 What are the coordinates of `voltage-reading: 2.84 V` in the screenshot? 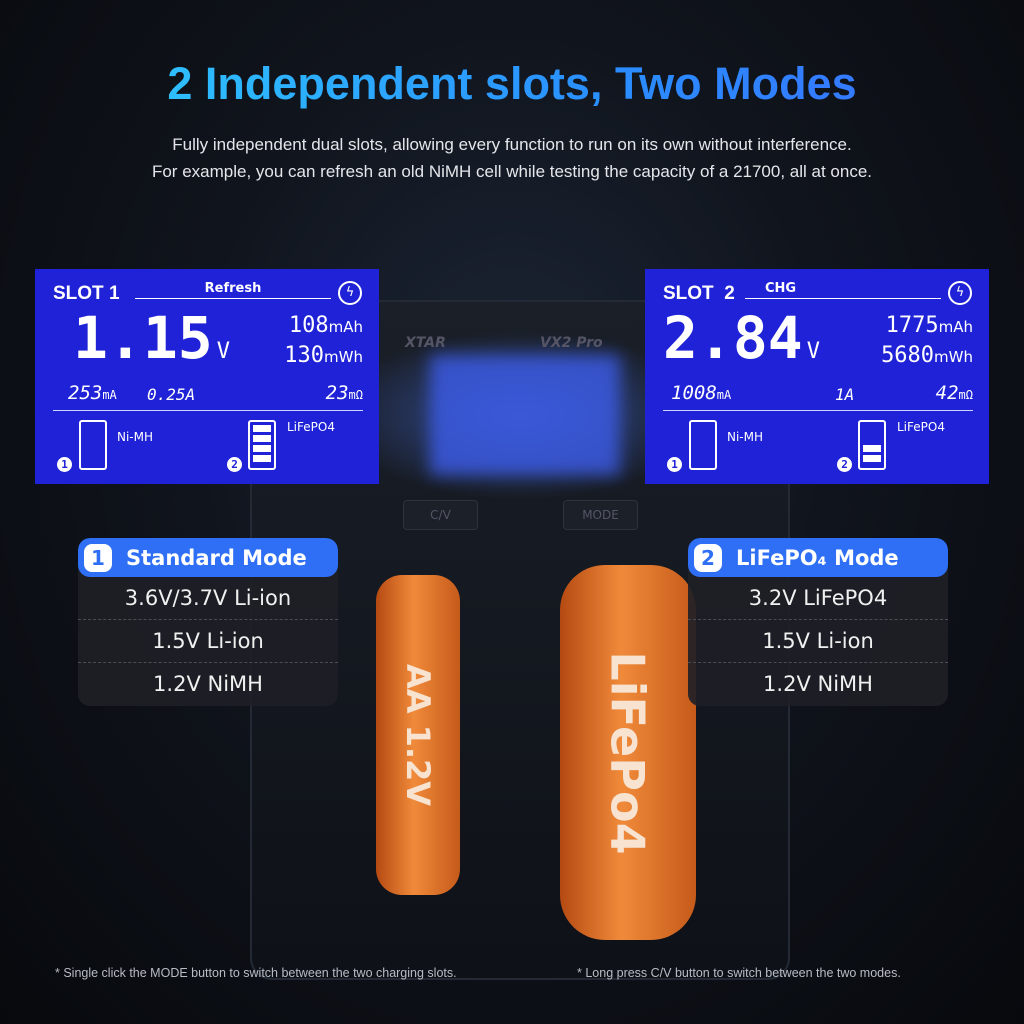 It's located at (741, 338).